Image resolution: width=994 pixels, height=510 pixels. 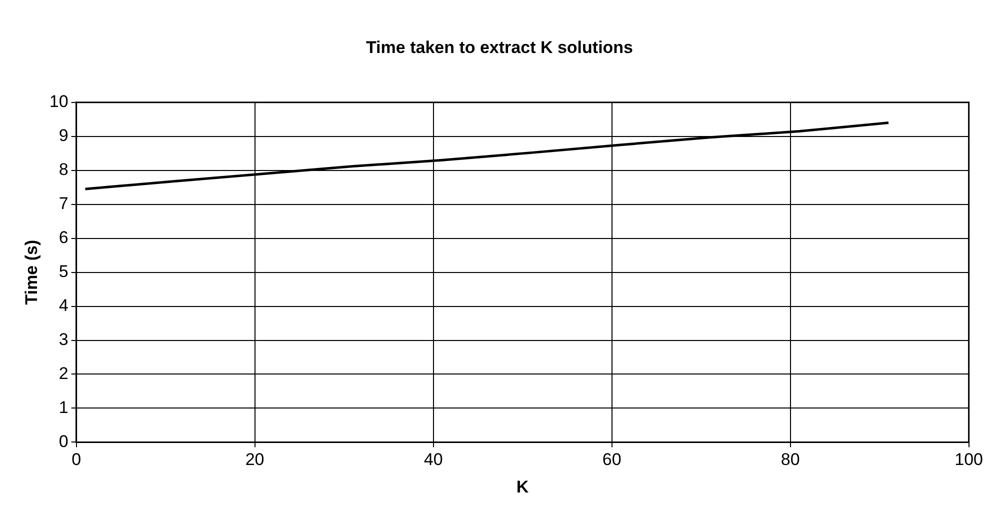 I want to click on y-tick-label: 7, so click(x=63, y=204).